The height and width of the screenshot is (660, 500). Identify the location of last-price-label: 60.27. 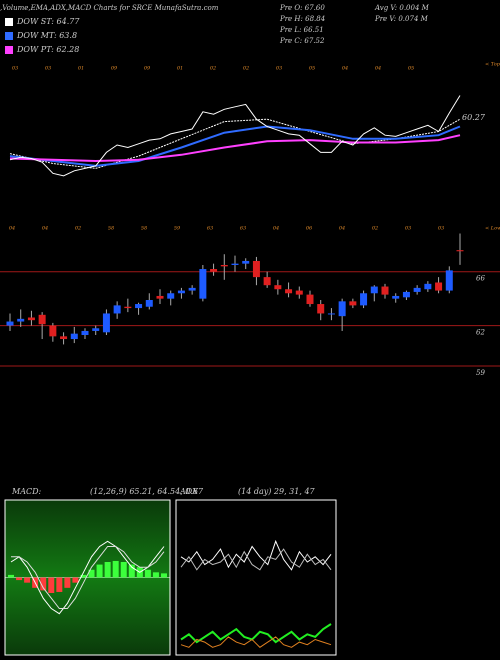
(474, 117).